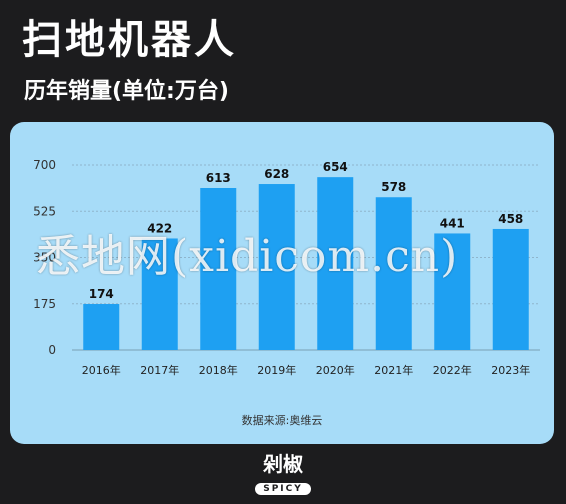 The image size is (566, 504). What do you see at coordinates (52, 350) in the screenshot?
I see `y-tick-label: 0` at bounding box center [52, 350].